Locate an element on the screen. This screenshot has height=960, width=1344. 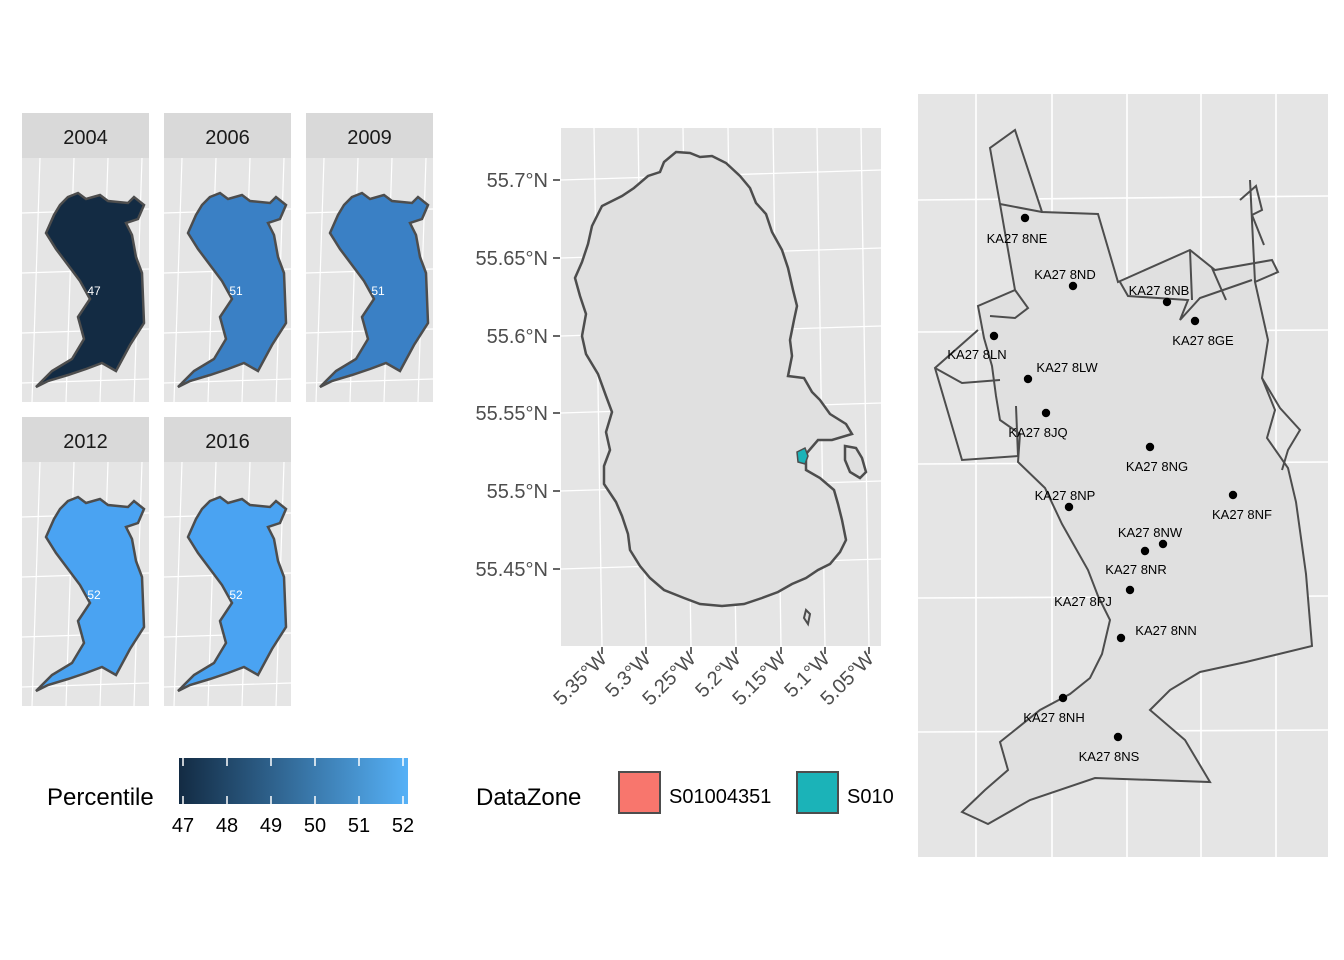
latitude-tick-label: 55.7°N is located at coordinates (517, 181).